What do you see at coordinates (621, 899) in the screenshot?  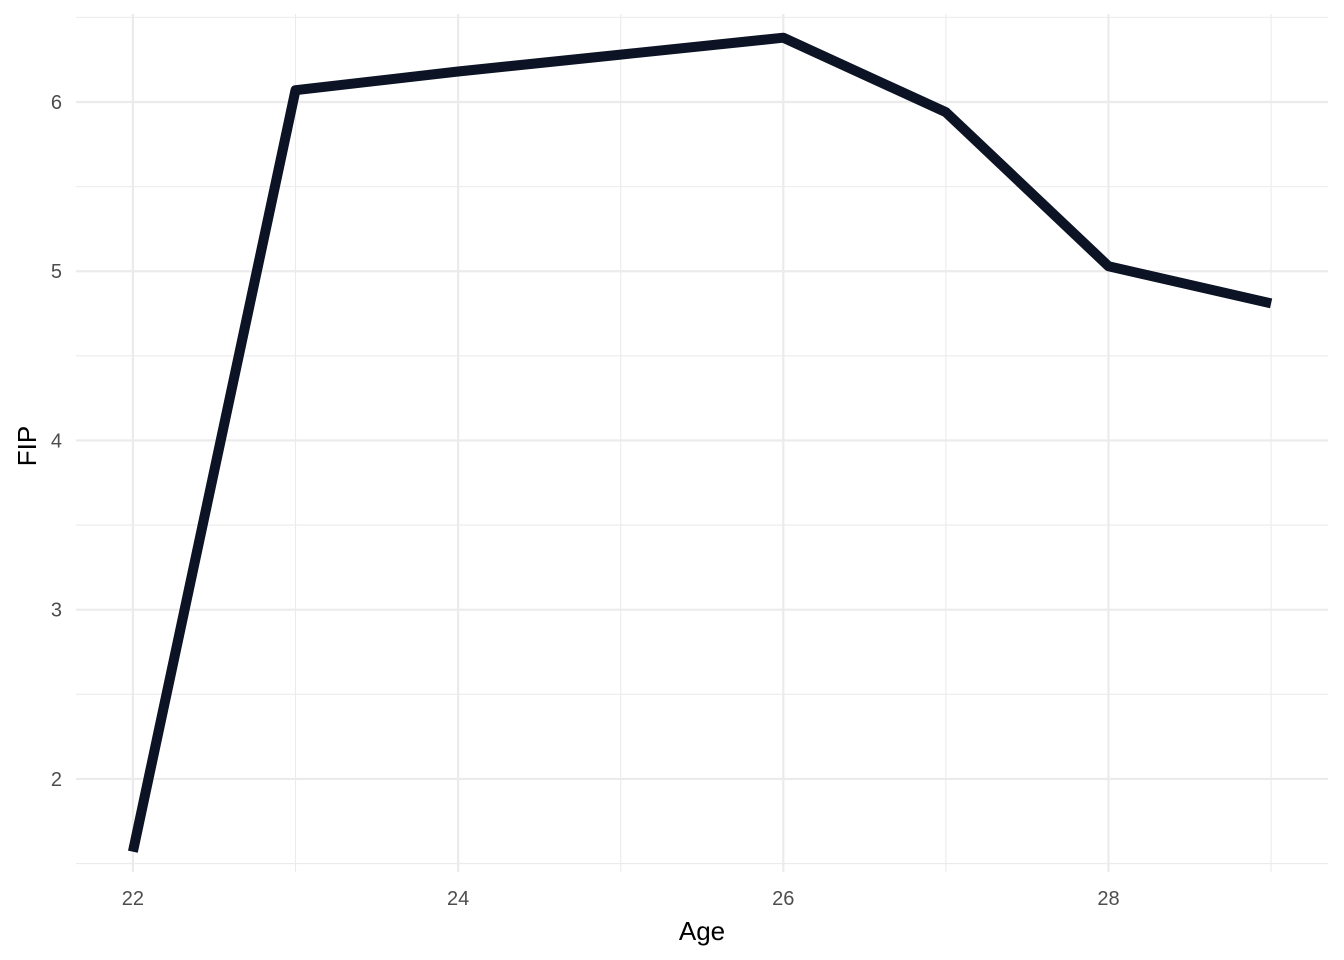 I see `x-axis-tick-labels: 22 24 26 28` at bounding box center [621, 899].